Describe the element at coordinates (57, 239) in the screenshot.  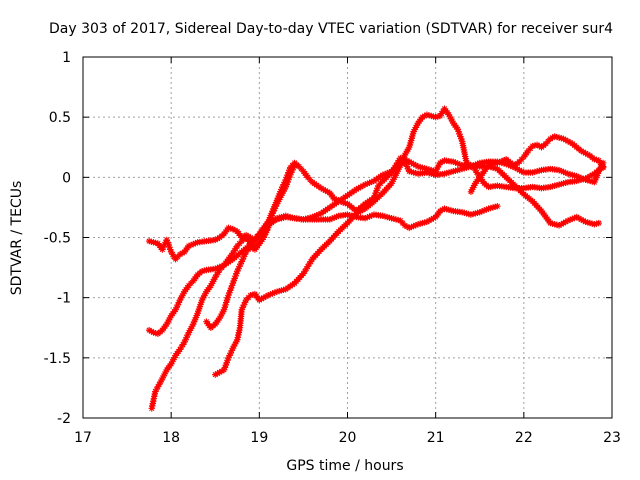
I see `y-tick-label: -0.5` at that location.